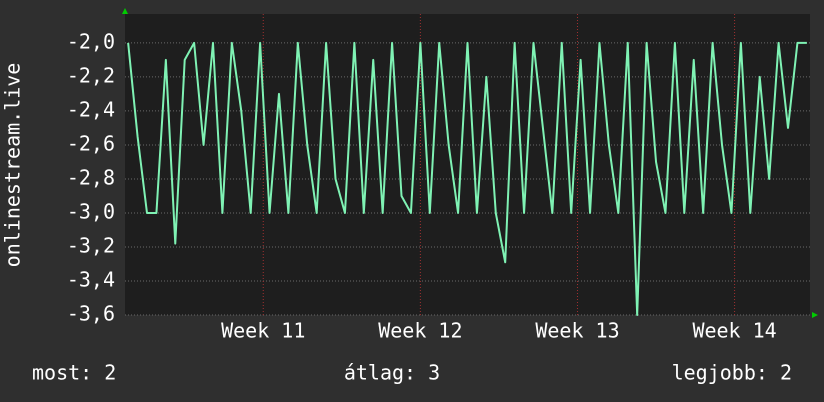 This screenshot has width=824, height=402. I want to click on y-tick-label: -3,4, so click(91, 279).